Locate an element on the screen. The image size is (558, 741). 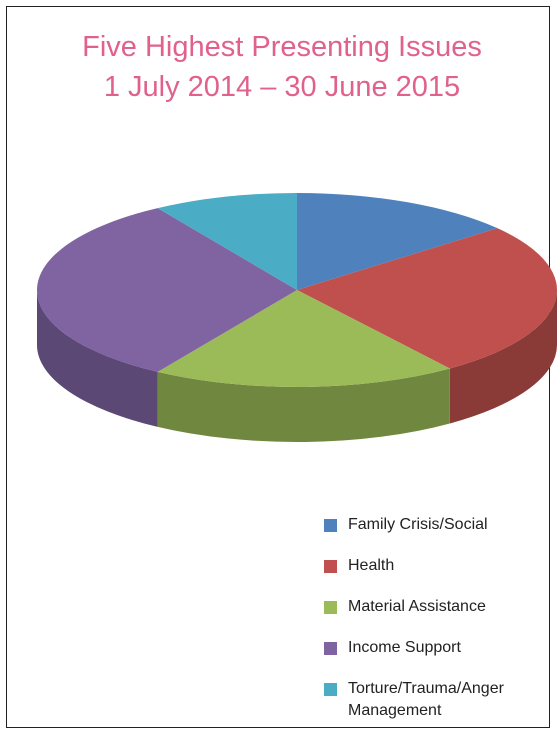
chart-subtitle: 1 July 2014 – 30 June 2015 is located at coordinates (282, 87).